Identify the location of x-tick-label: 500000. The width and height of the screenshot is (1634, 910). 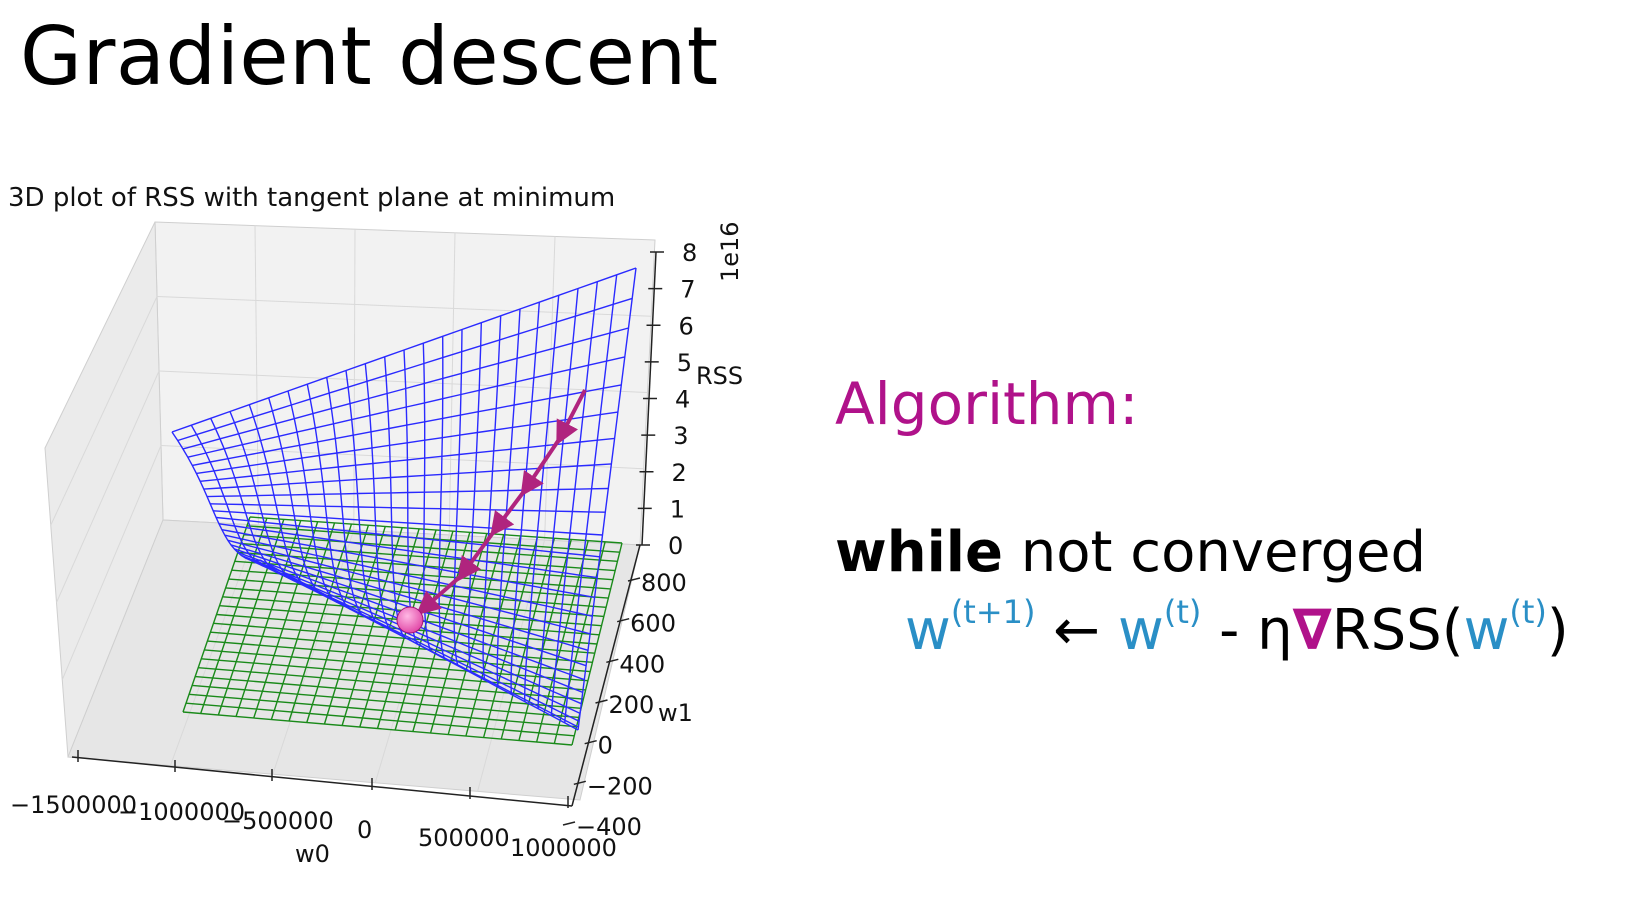
(464, 838).